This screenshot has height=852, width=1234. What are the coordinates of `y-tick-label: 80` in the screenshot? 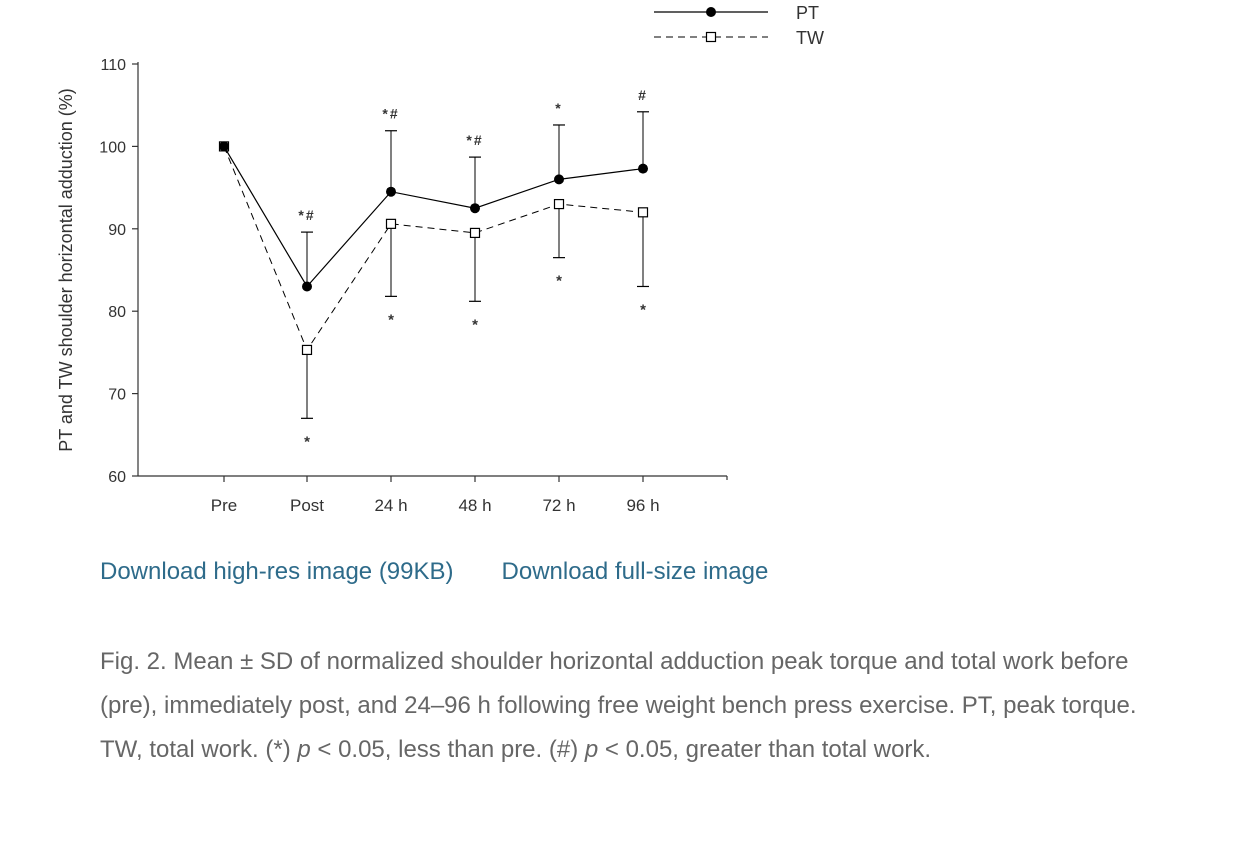 It's located at (117, 312).